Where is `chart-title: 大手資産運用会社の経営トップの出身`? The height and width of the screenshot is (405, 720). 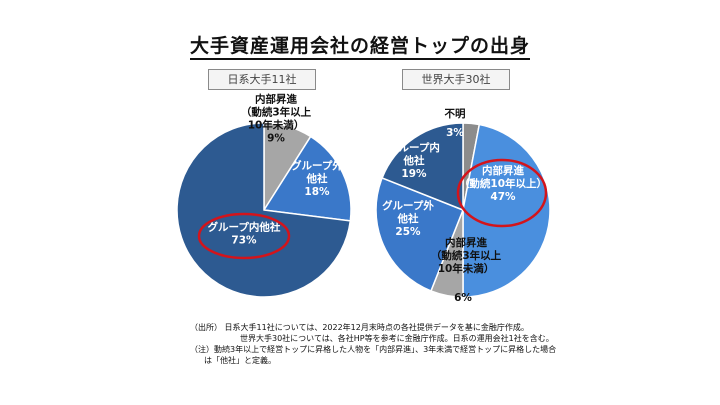 chart-title: 大手資産運用会社の経営トップの出身 is located at coordinates (360, 45).